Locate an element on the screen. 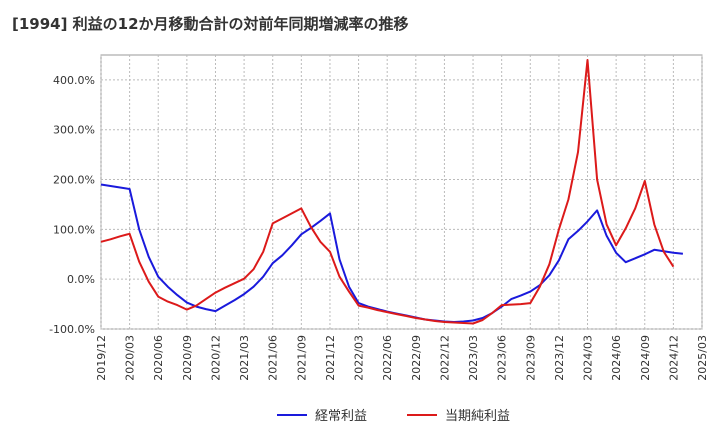  x-tick-label: 2024/06 is located at coordinates (616, 358).